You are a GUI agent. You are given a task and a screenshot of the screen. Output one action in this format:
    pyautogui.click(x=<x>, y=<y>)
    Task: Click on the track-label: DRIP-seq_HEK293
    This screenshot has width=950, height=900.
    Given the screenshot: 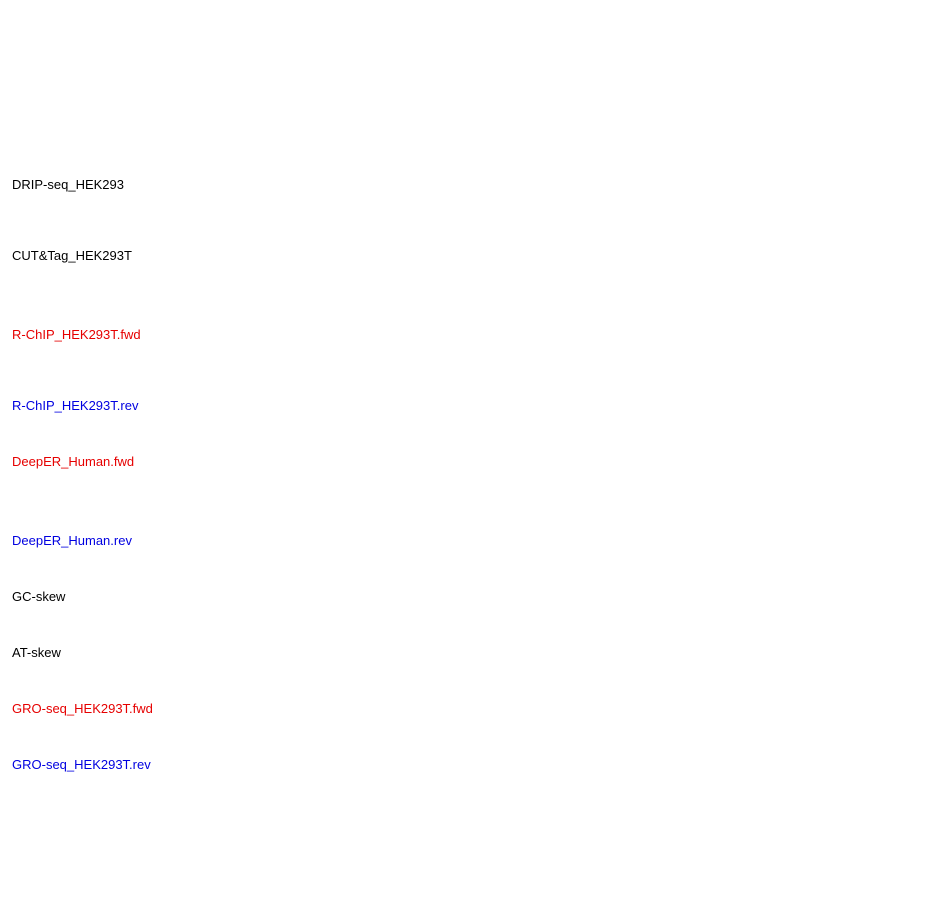 What is the action you would take?
    pyautogui.click(x=68, y=184)
    